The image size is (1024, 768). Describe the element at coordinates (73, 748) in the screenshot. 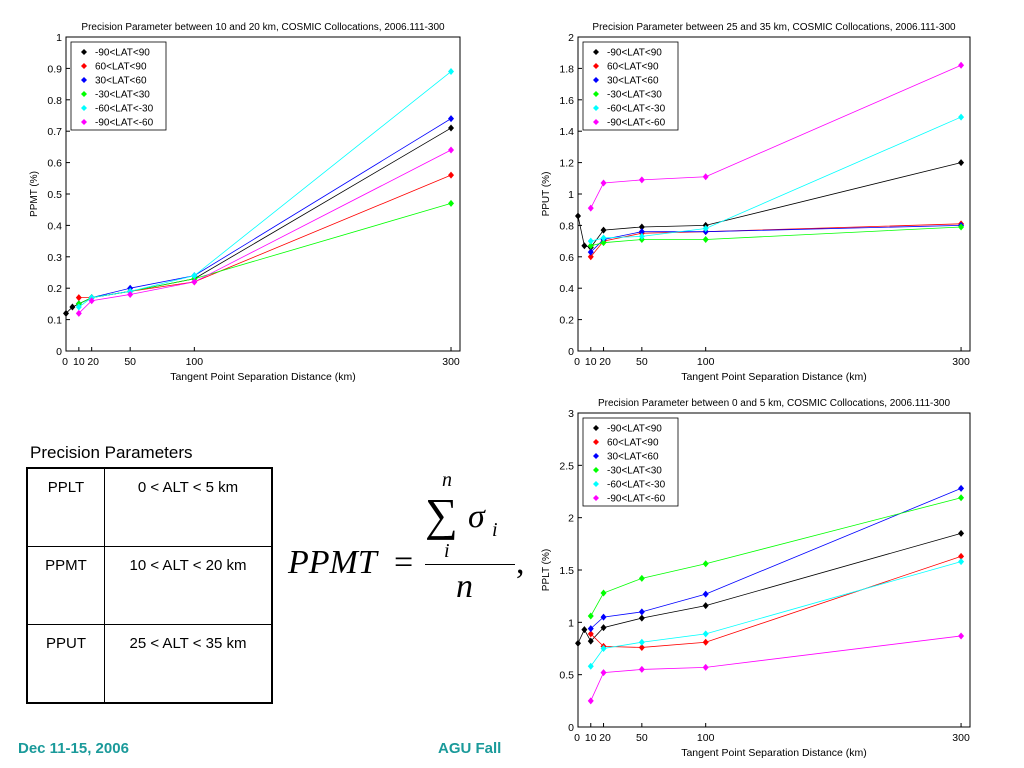

I see `footer-date: Dec 11-15, 2006` at that location.